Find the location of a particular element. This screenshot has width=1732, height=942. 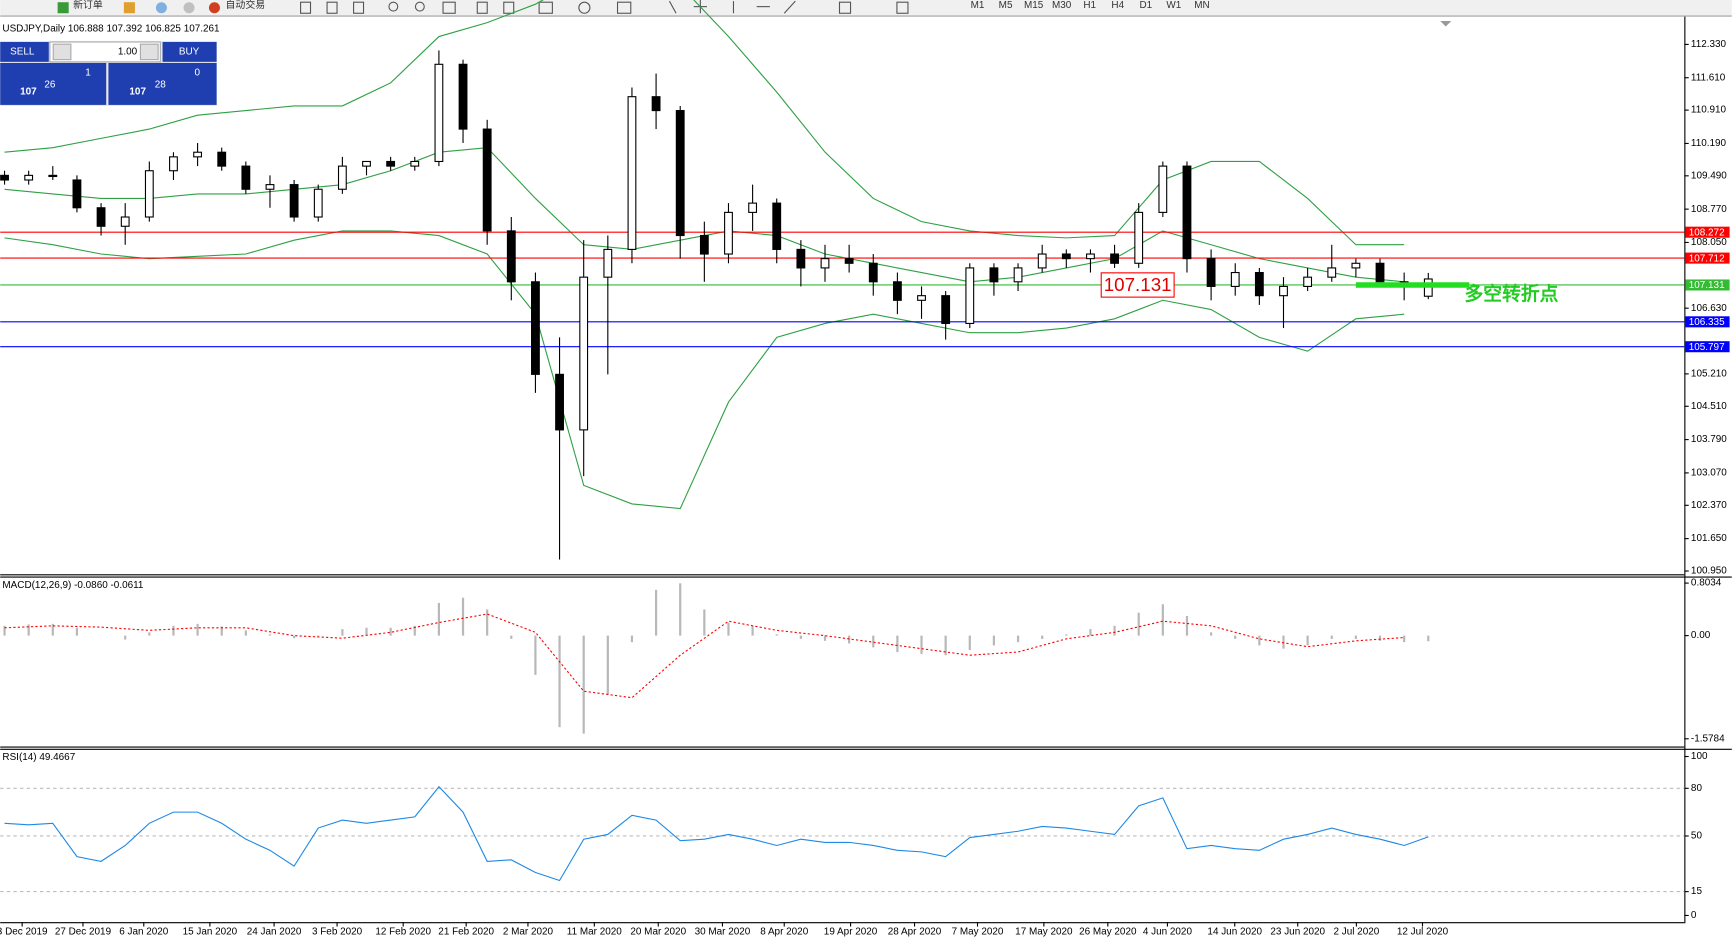

x-tick-label: 28 Apr 2020 is located at coordinates (915, 932).